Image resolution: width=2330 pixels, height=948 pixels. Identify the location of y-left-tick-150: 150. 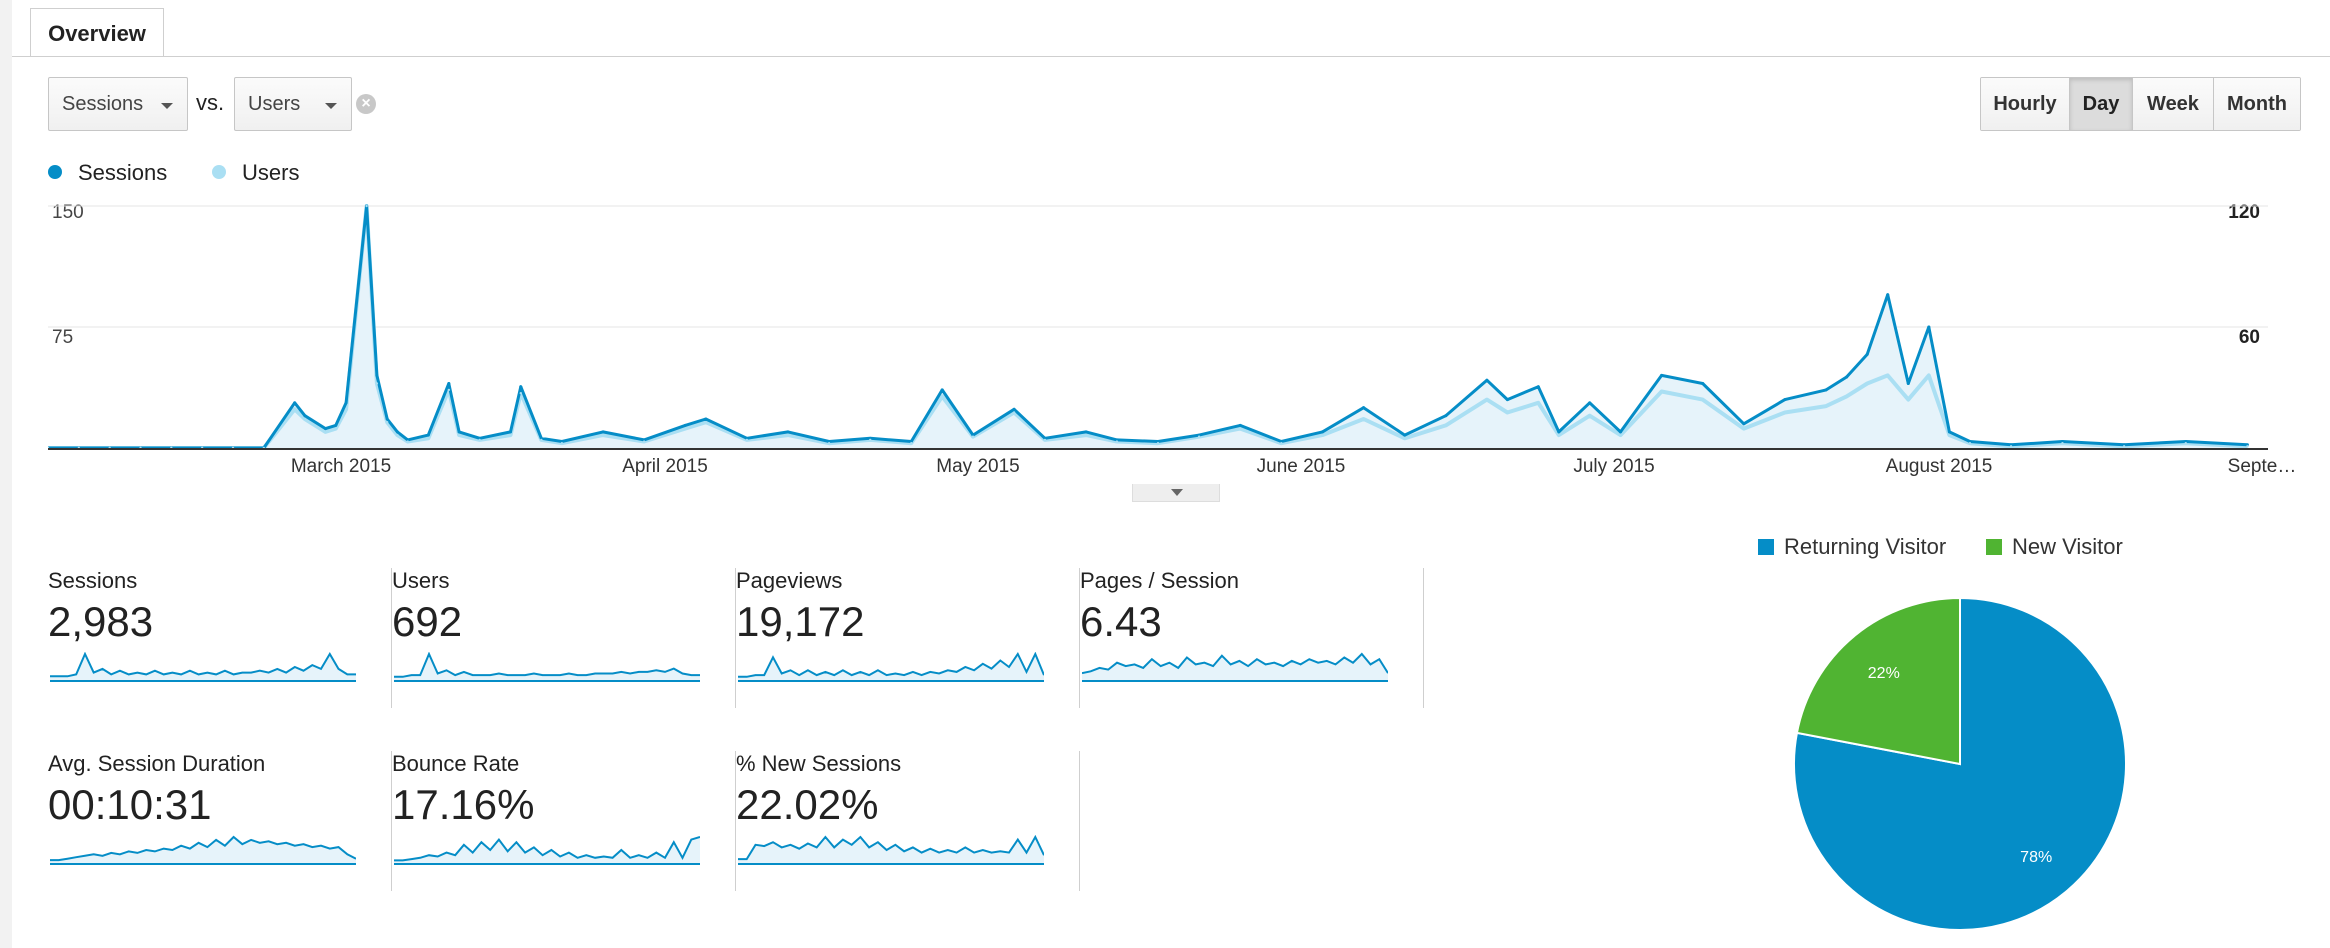
(68, 212).